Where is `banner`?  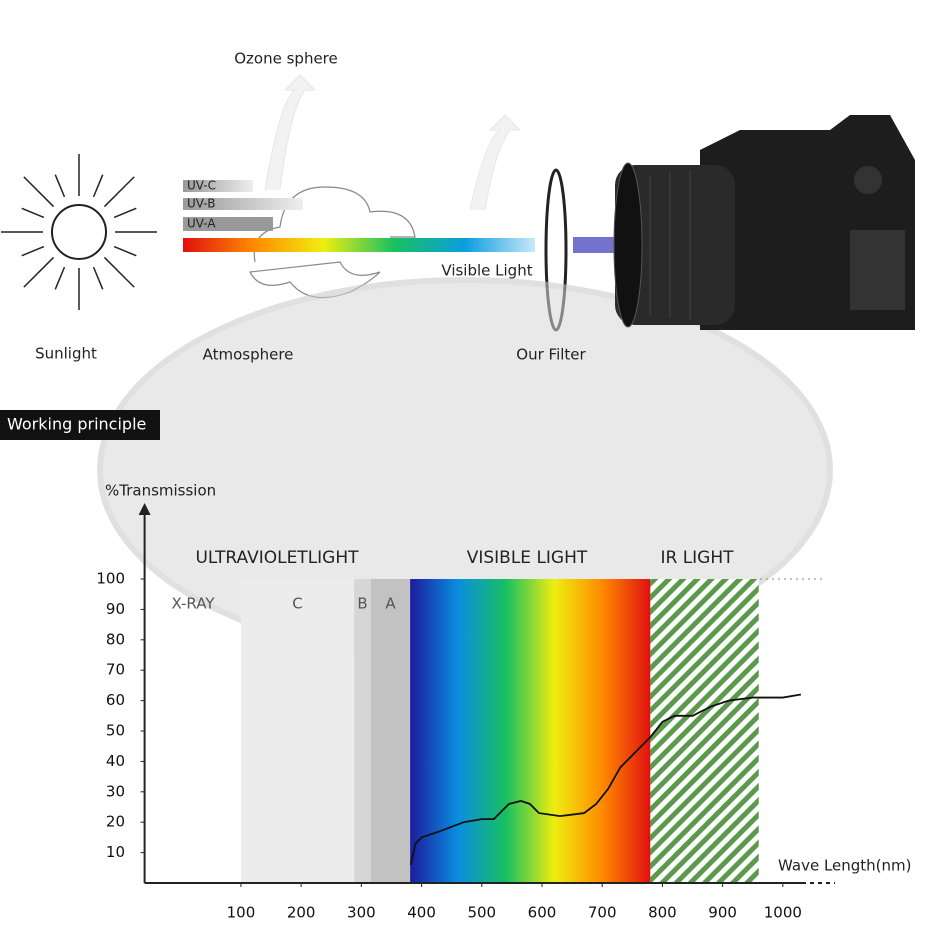 banner is located at coordinates (80, 425).